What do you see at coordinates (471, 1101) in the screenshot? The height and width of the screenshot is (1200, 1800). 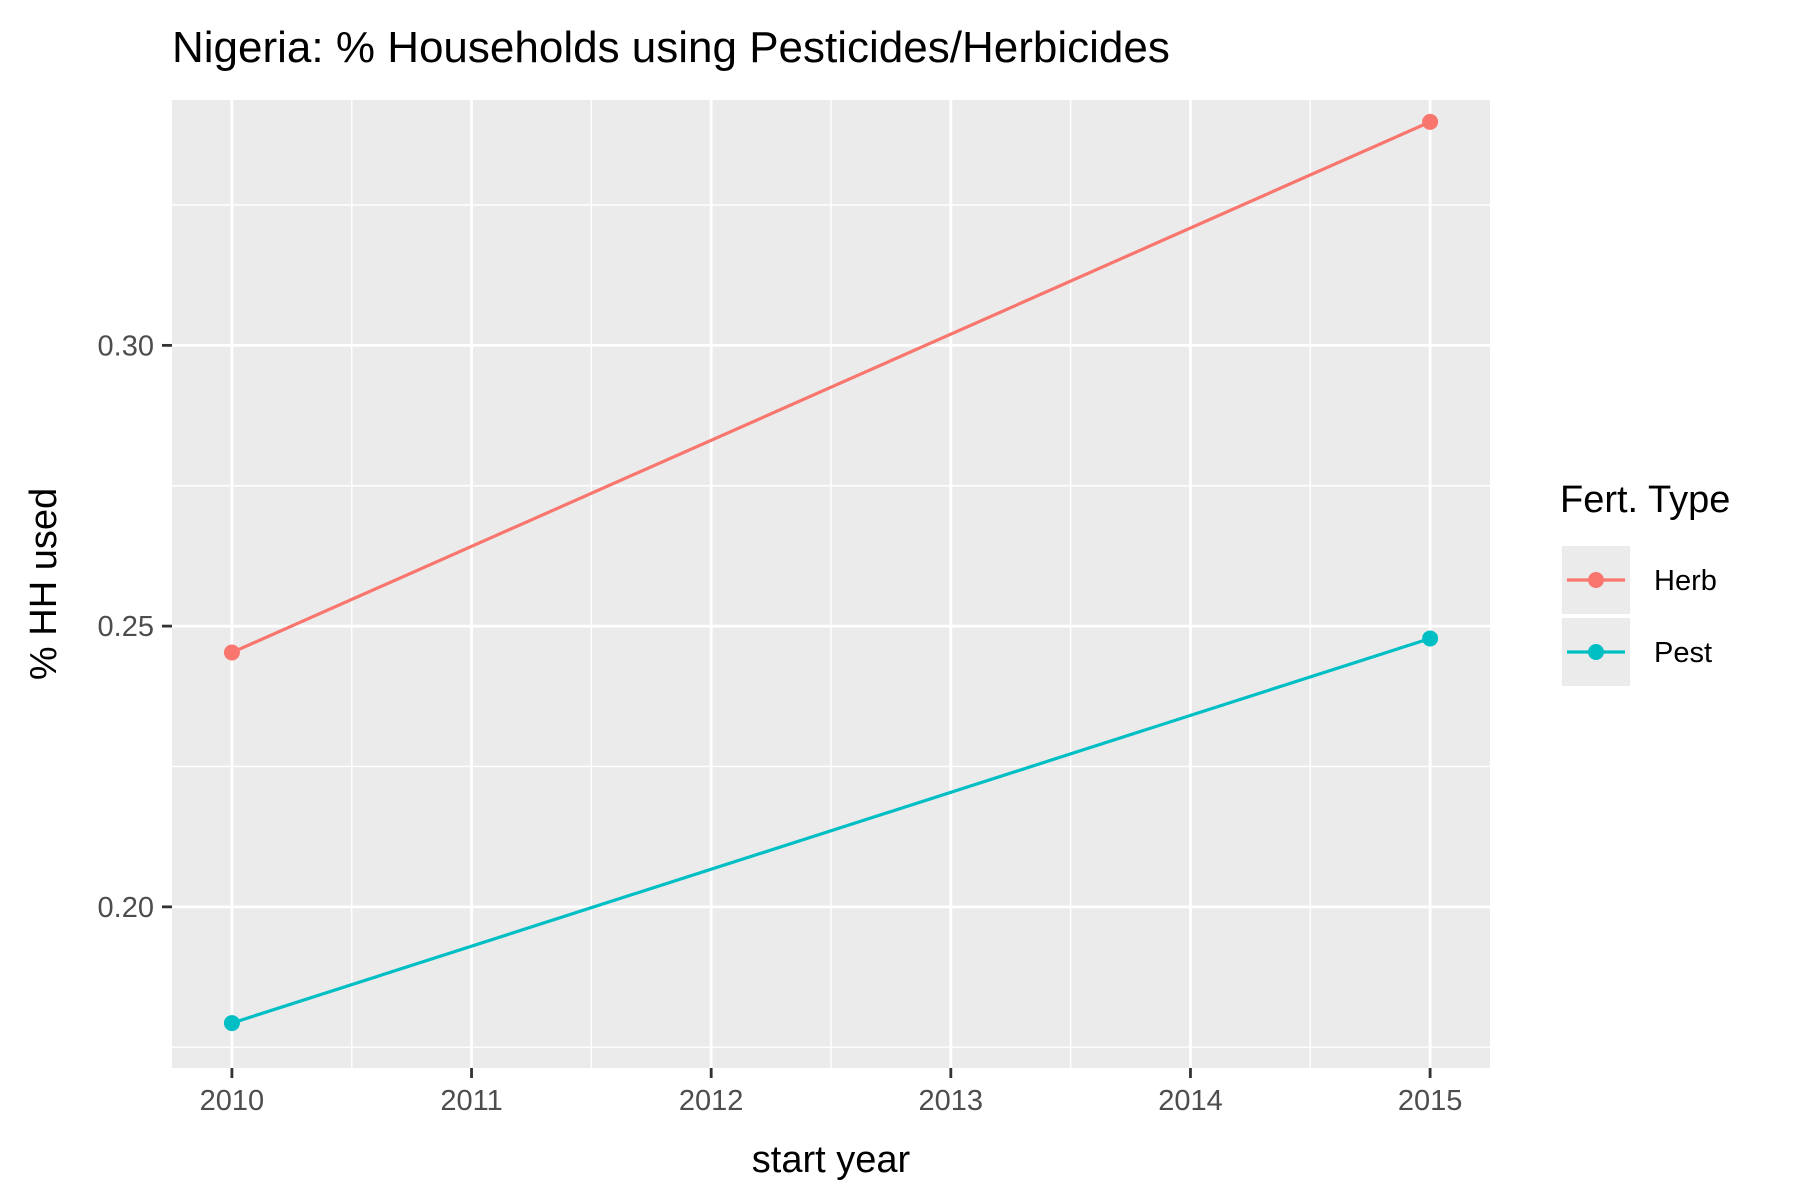 I see `x-tick-label: 2011` at bounding box center [471, 1101].